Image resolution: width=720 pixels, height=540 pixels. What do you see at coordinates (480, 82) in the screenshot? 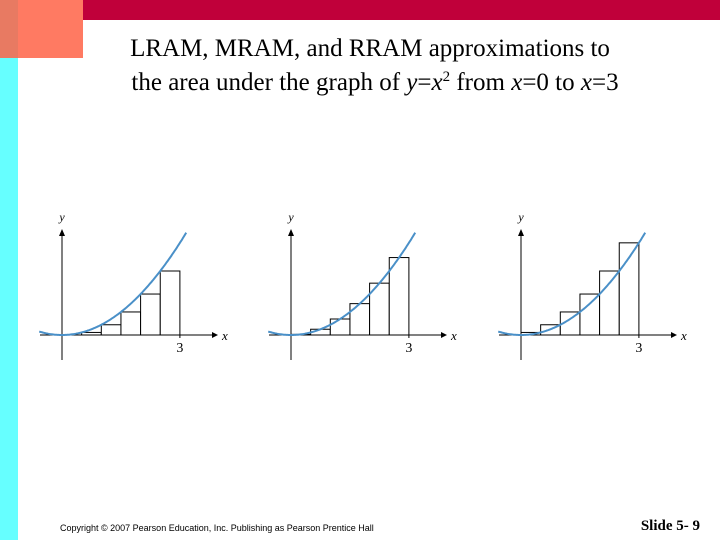
I see `title-part: from` at bounding box center [480, 82].